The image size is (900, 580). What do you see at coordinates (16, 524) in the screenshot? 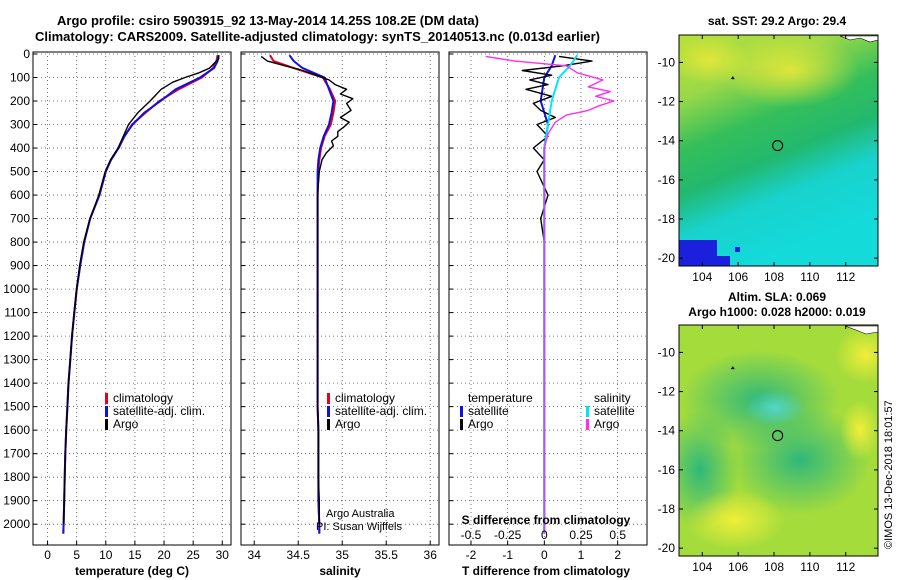
I see `y-tick-label: 2000` at bounding box center [16, 524].